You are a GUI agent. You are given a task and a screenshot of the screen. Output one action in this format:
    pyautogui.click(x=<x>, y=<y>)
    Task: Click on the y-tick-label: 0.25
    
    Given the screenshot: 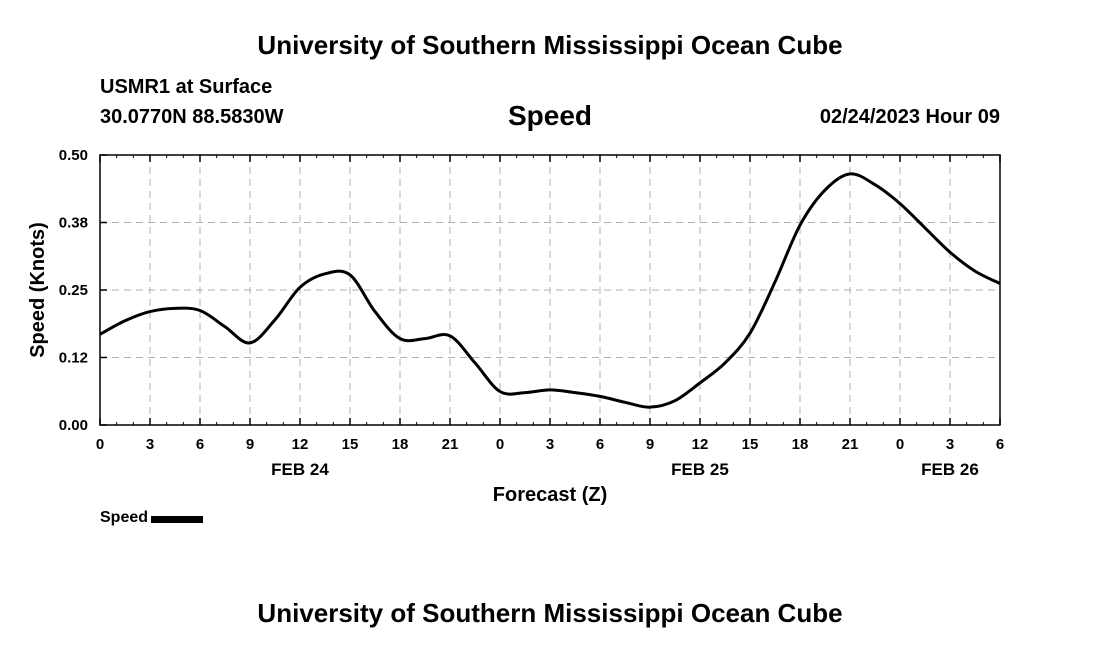 What is the action you would take?
    pyautogui.click(x=73, y=290)
    